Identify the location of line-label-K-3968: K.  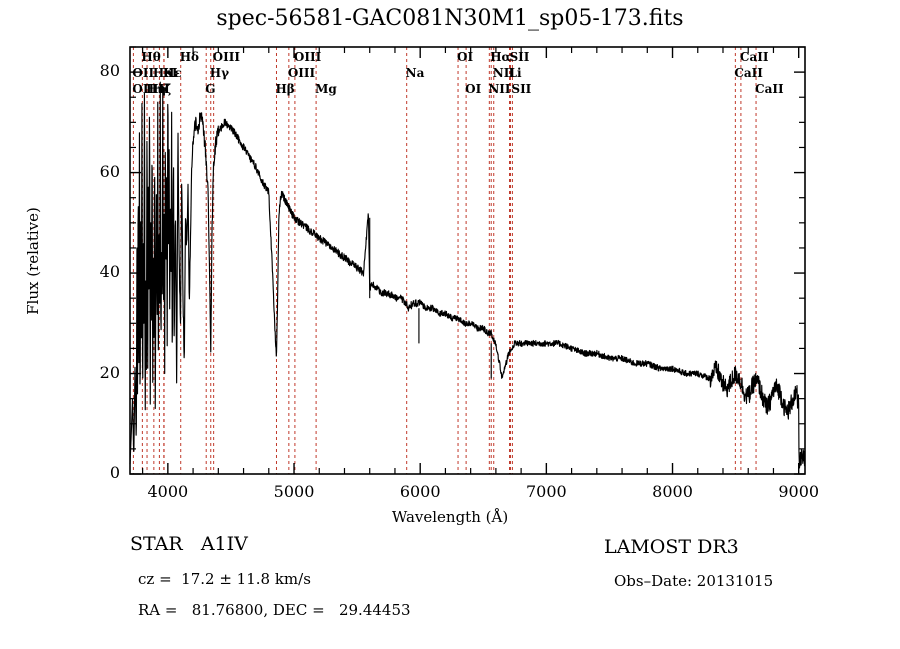
(168, 73).